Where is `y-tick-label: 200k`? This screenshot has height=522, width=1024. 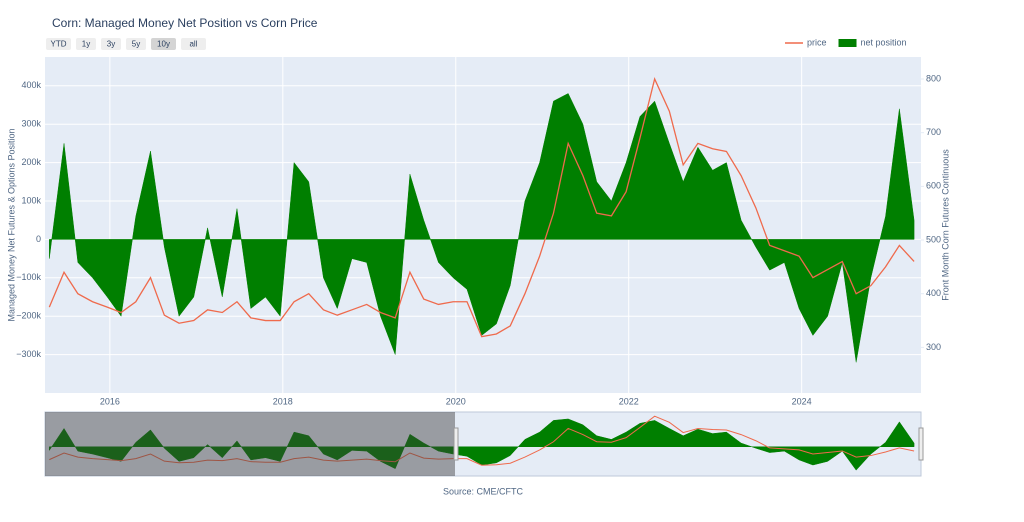 y-tick-label: 200k is located at coordinates (31, 162).